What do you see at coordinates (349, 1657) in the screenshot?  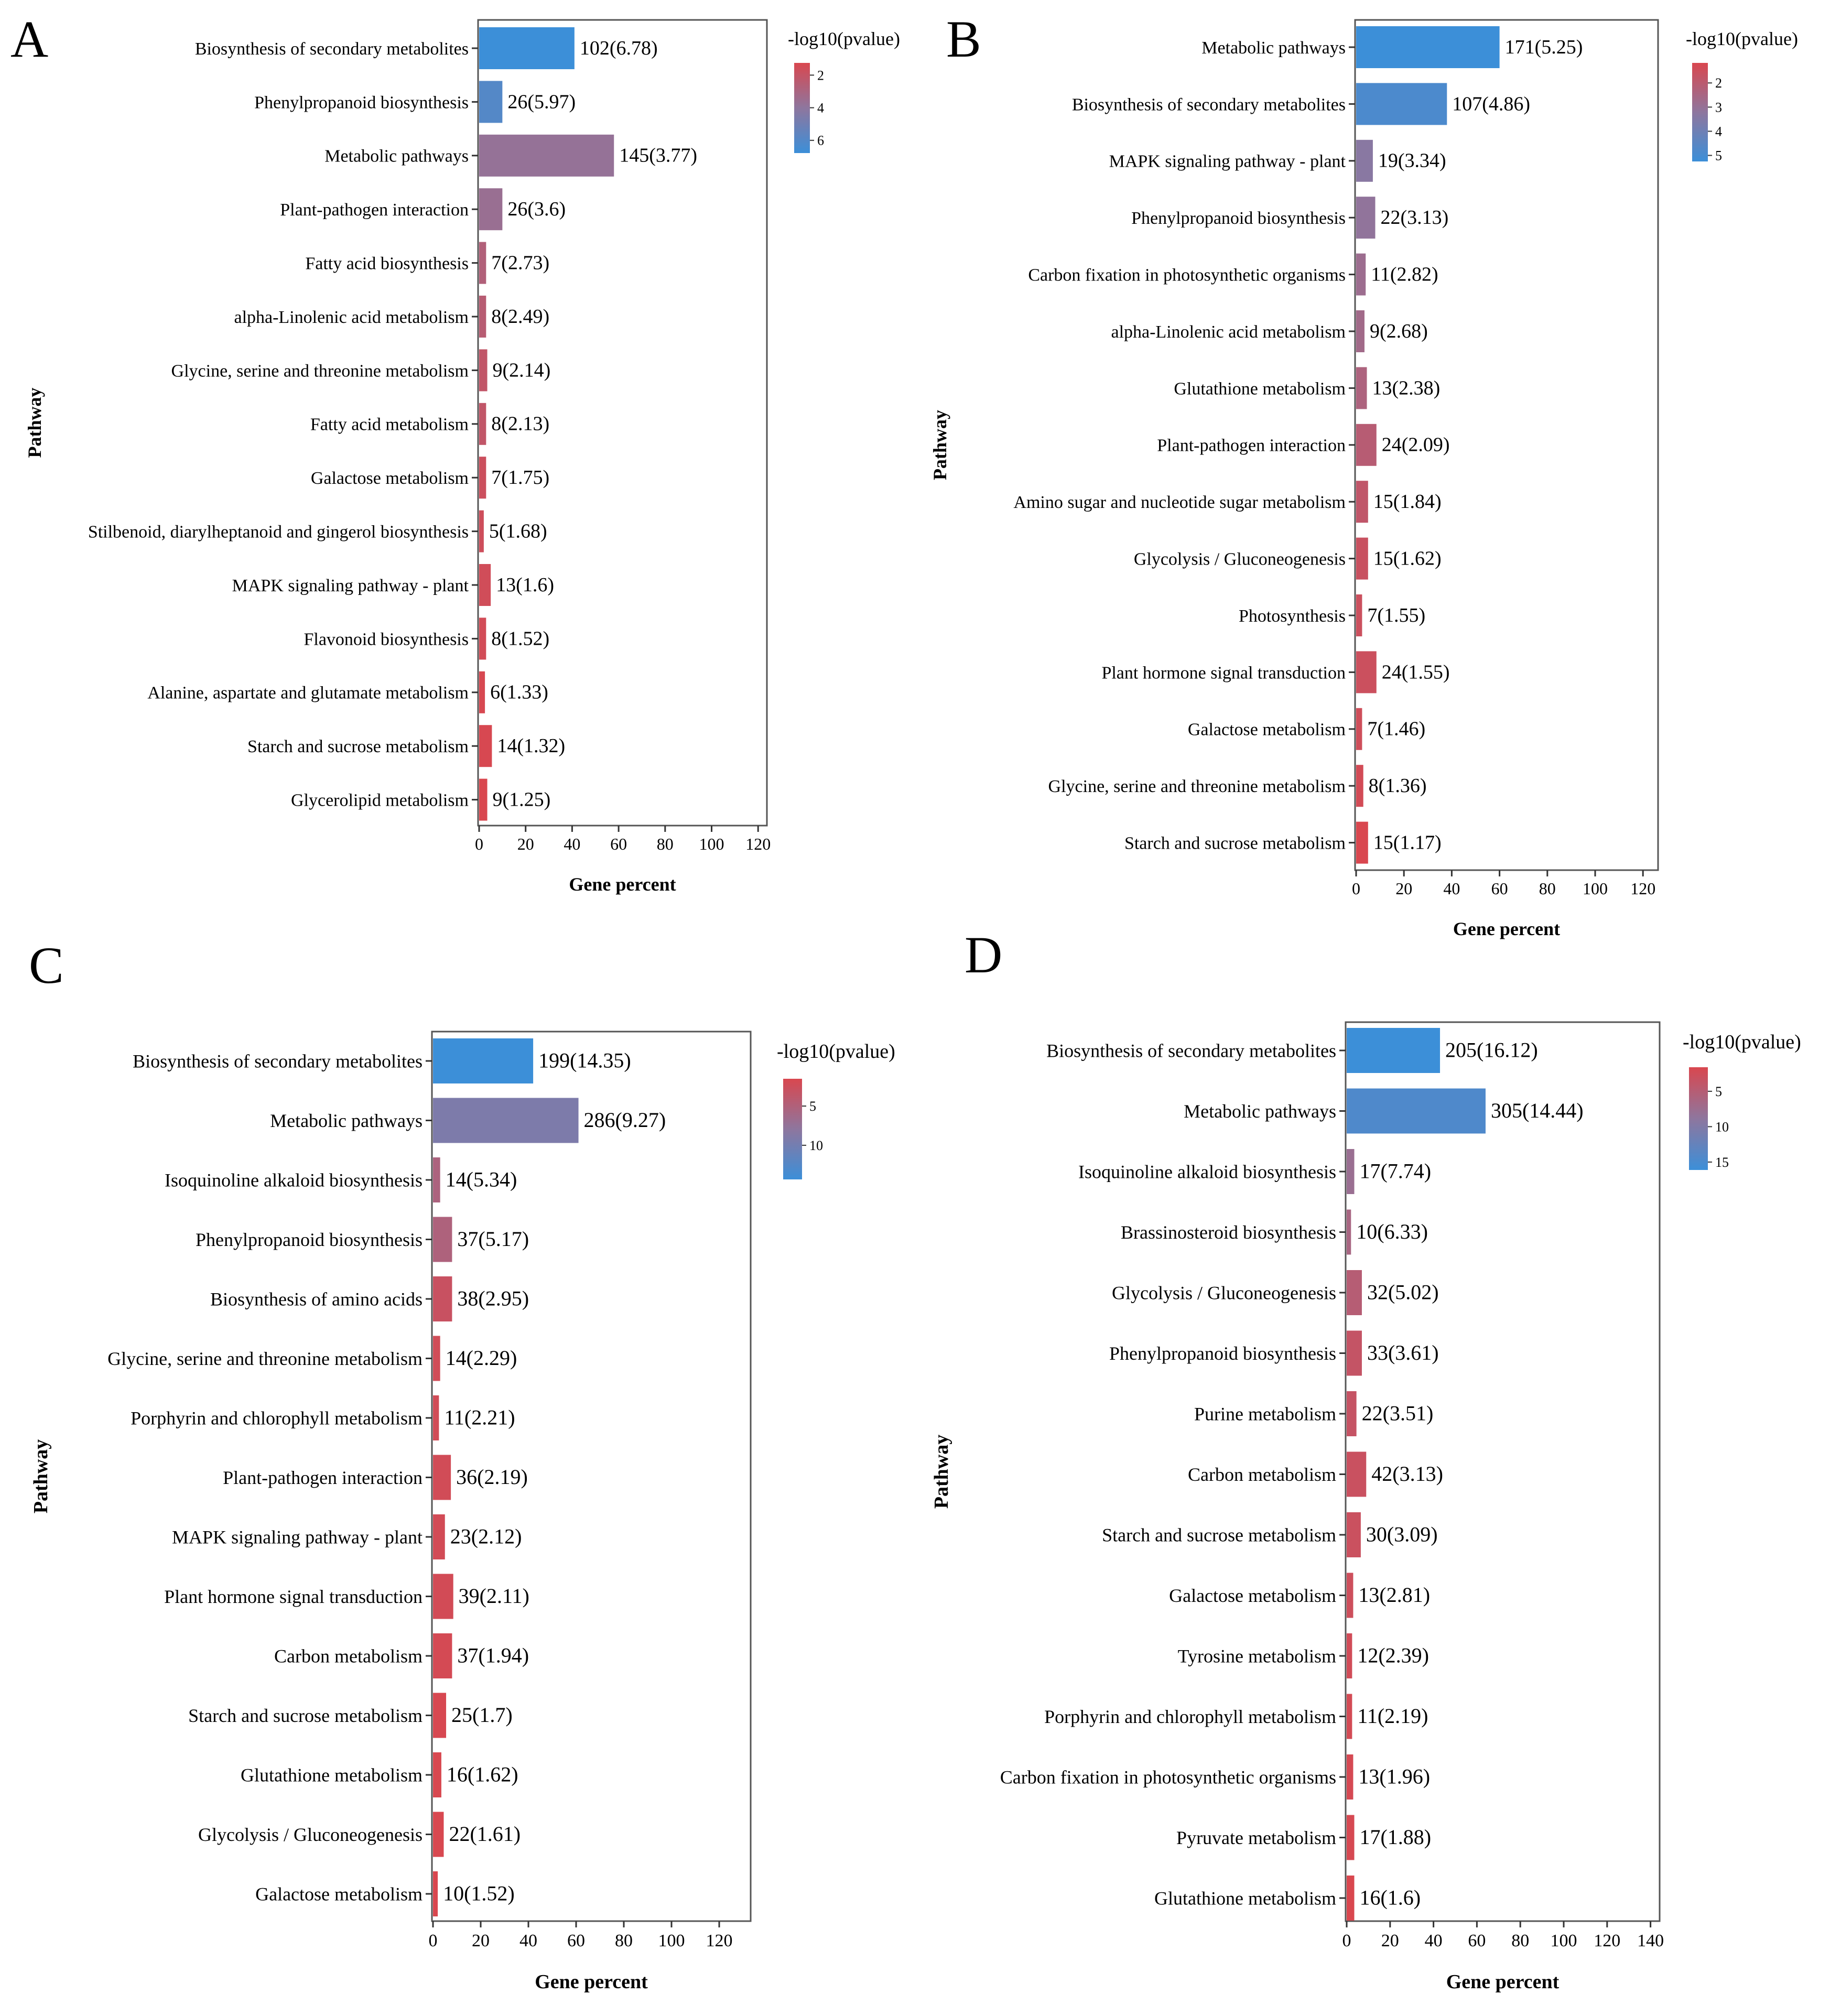 I see `y-tick-label: Carbon metabolism` at bounding box center [349, 1657].